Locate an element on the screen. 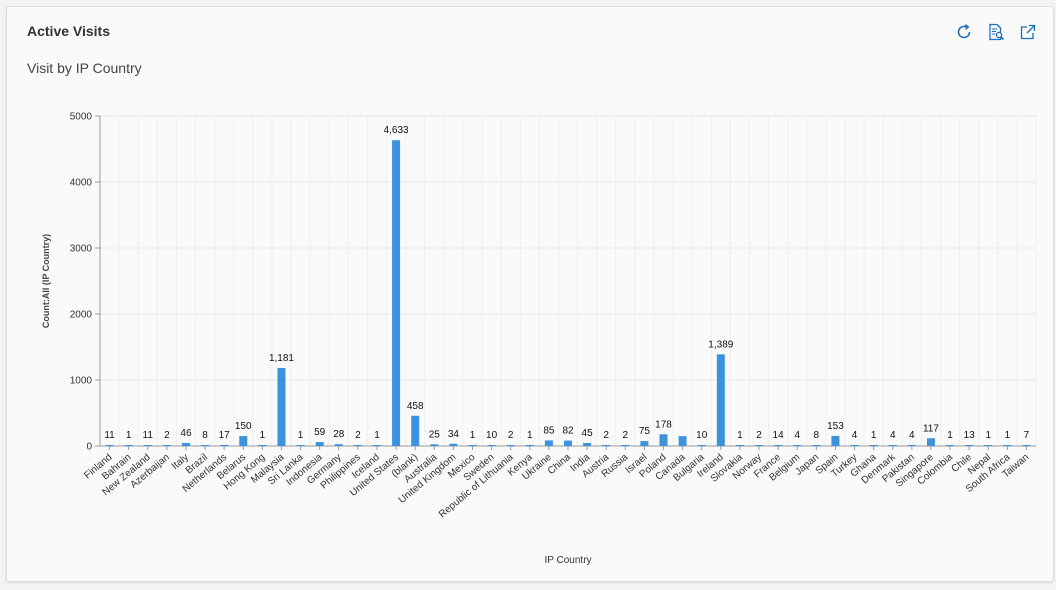  bar-italy is located at coordinates (185, 444).